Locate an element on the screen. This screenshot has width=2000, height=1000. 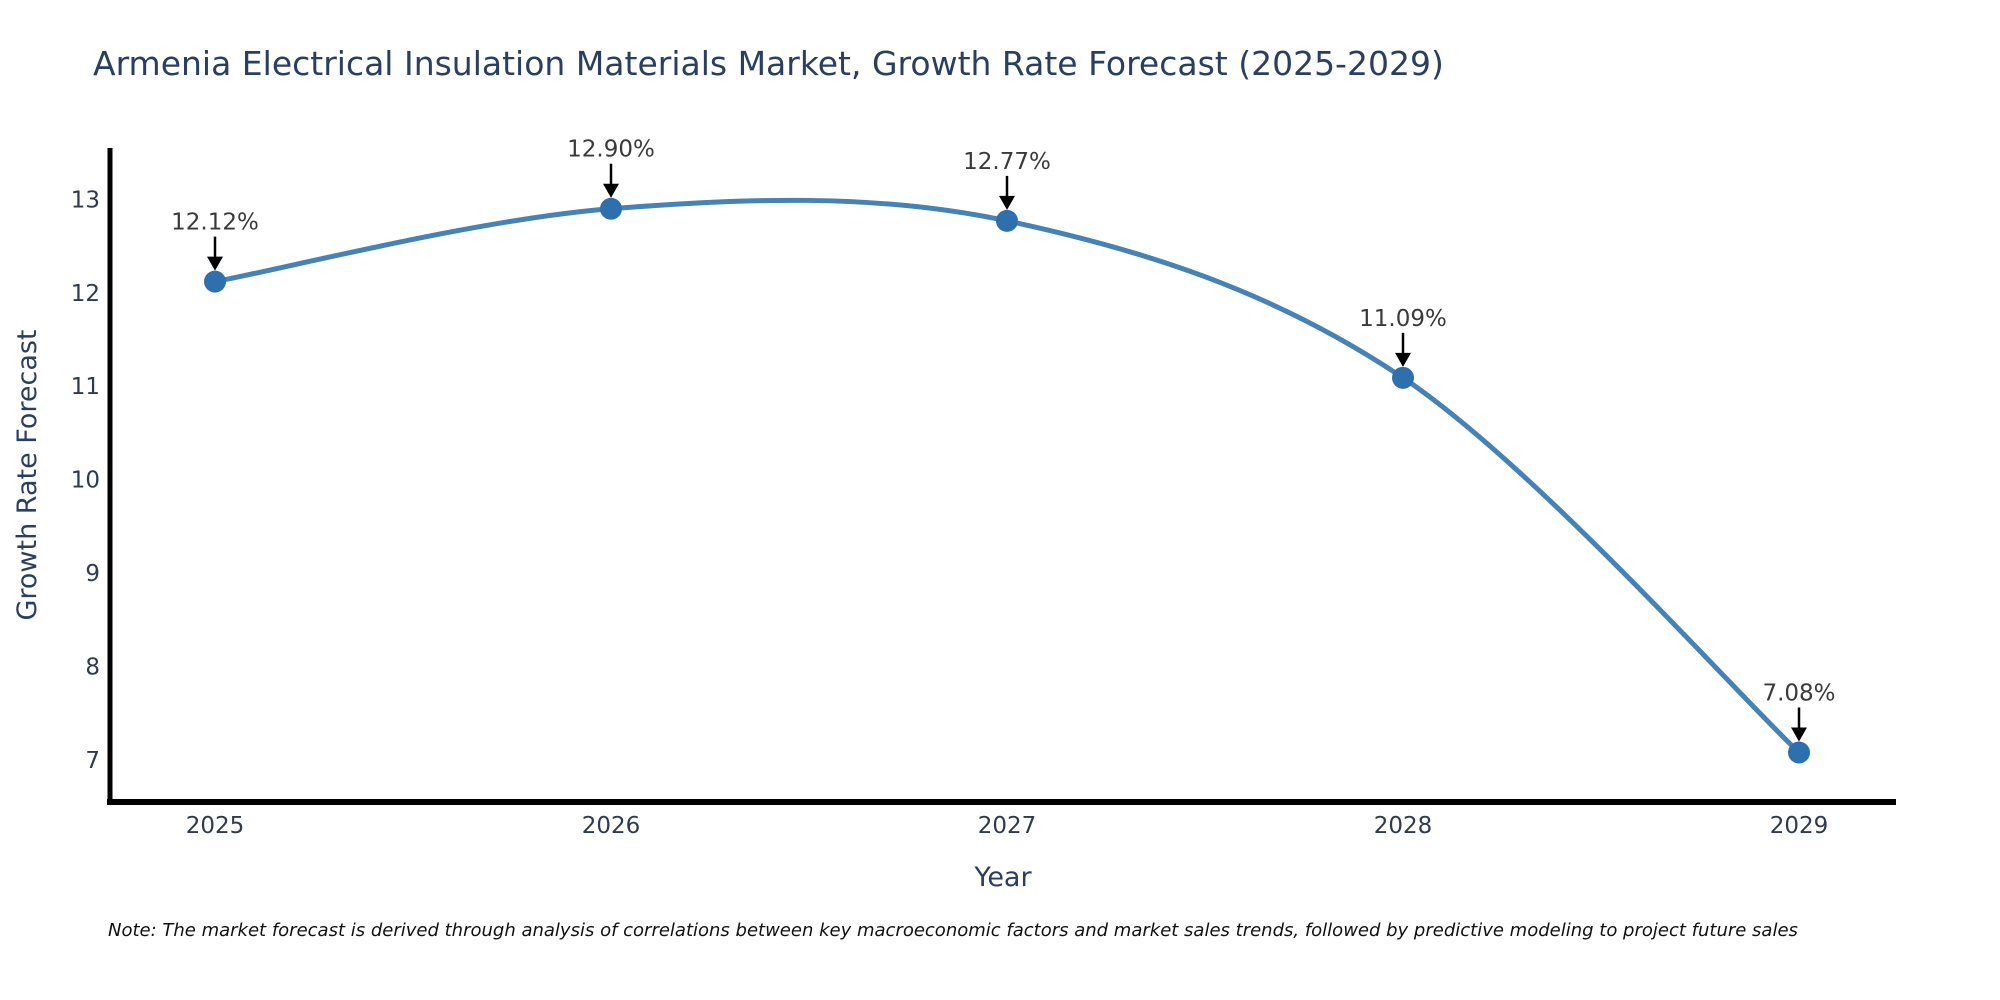
x-tick-label: 2028 is located at coordinates (1403, 826).